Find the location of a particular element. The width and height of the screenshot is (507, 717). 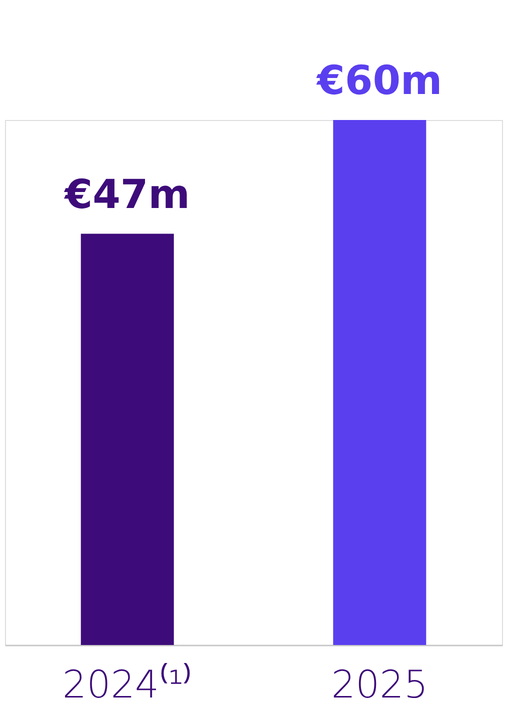

data-label: €60m is located at coordinates (379, 81).